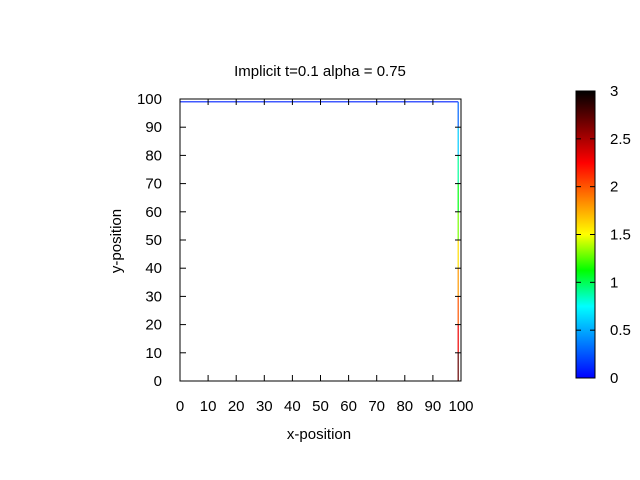  Describe the element at coordinates (433, 406) in the screenshot. I see `x-tick-label: 90` at that location.